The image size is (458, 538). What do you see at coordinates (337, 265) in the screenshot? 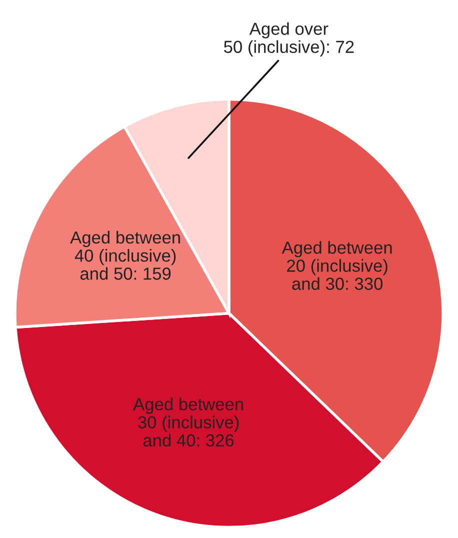
I see `slice-label: Aged between 20 (inclusive) and 30: 330` at bounding box center [337, 265].